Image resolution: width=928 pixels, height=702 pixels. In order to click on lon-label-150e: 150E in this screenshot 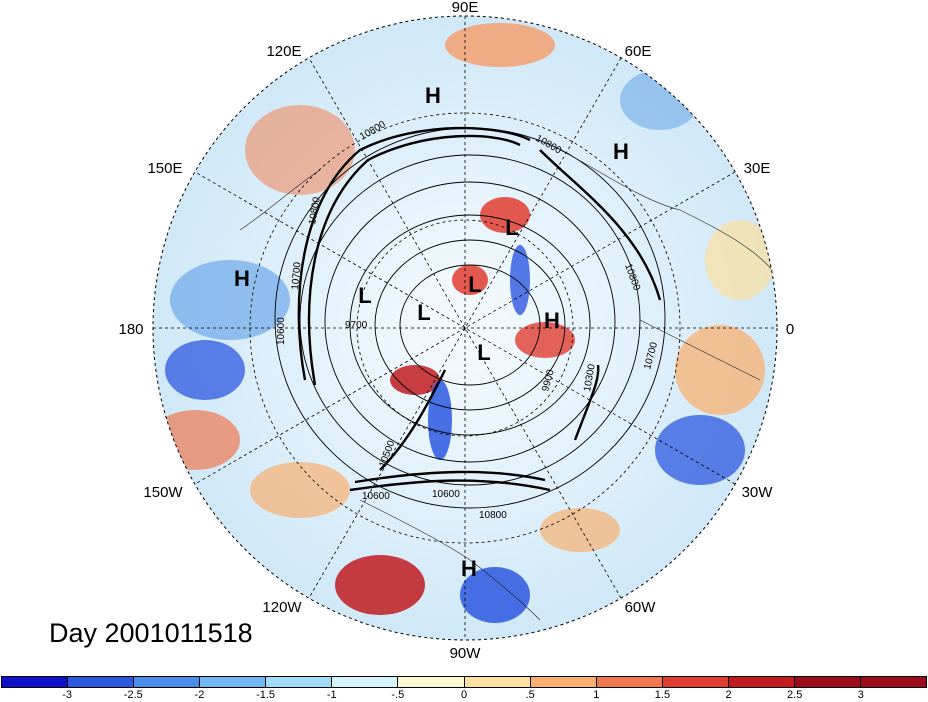, I will do `click(164, 168)`.